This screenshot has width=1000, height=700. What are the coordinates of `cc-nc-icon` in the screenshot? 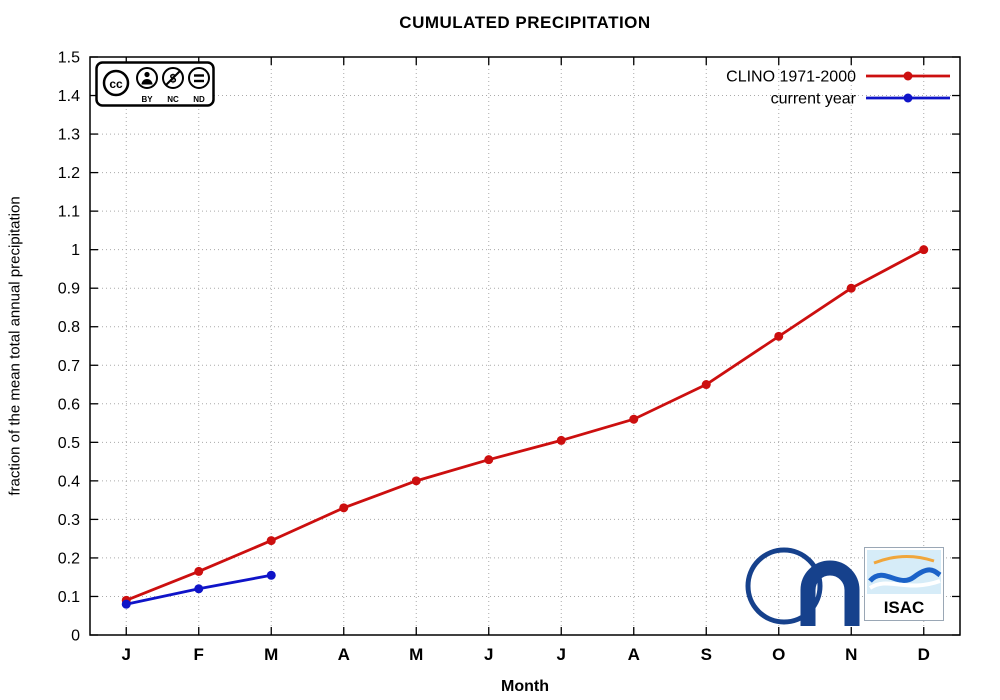 It's located at (173, 78).